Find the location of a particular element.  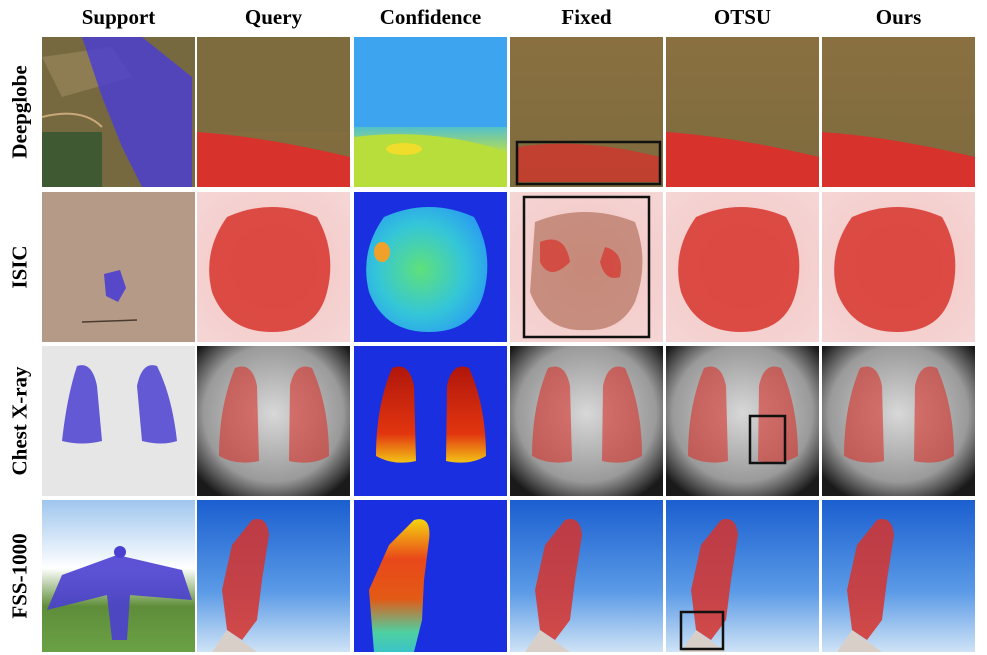

cell-deepglobe-ours is located at coordinates (898, 112).